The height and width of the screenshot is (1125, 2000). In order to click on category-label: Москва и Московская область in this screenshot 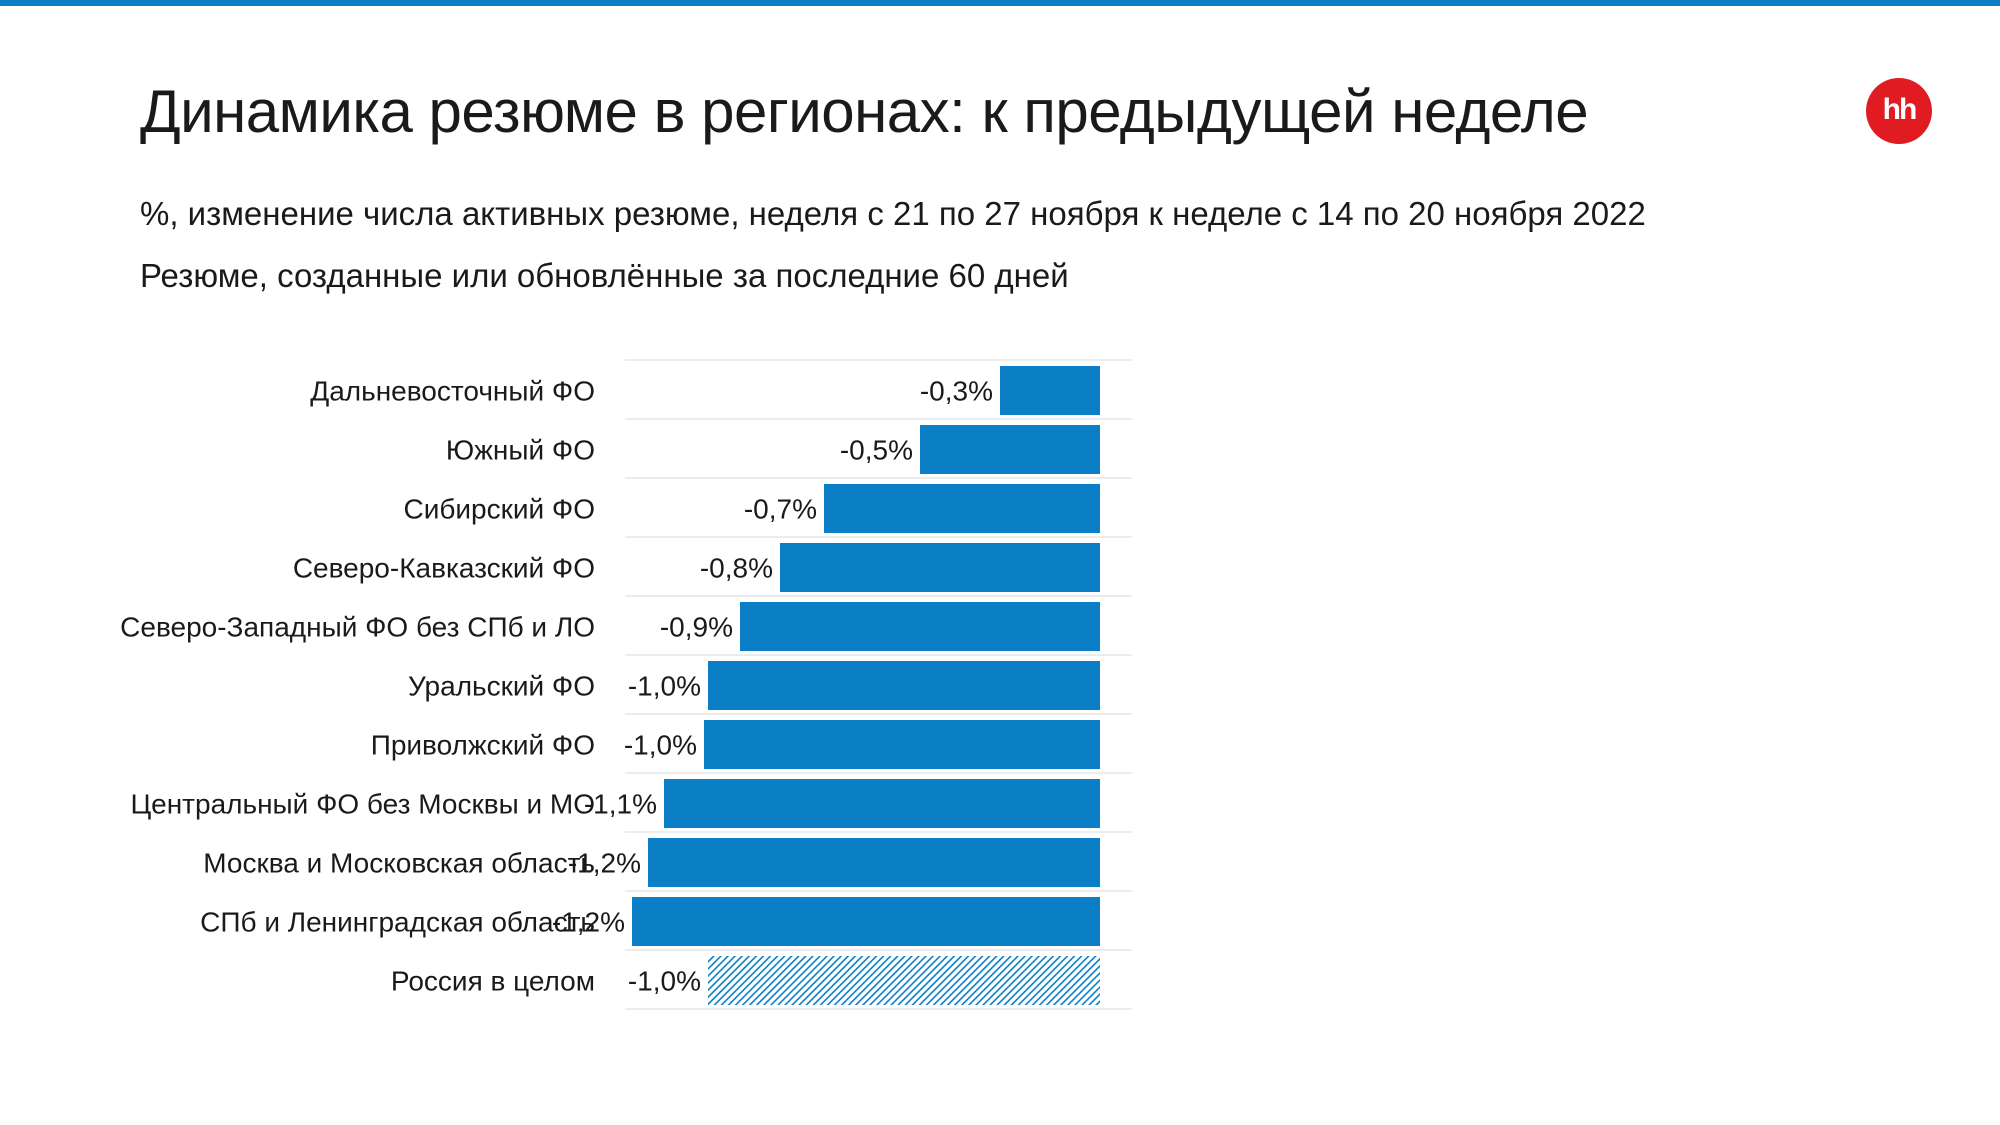, I will do `click(399, 863)`.